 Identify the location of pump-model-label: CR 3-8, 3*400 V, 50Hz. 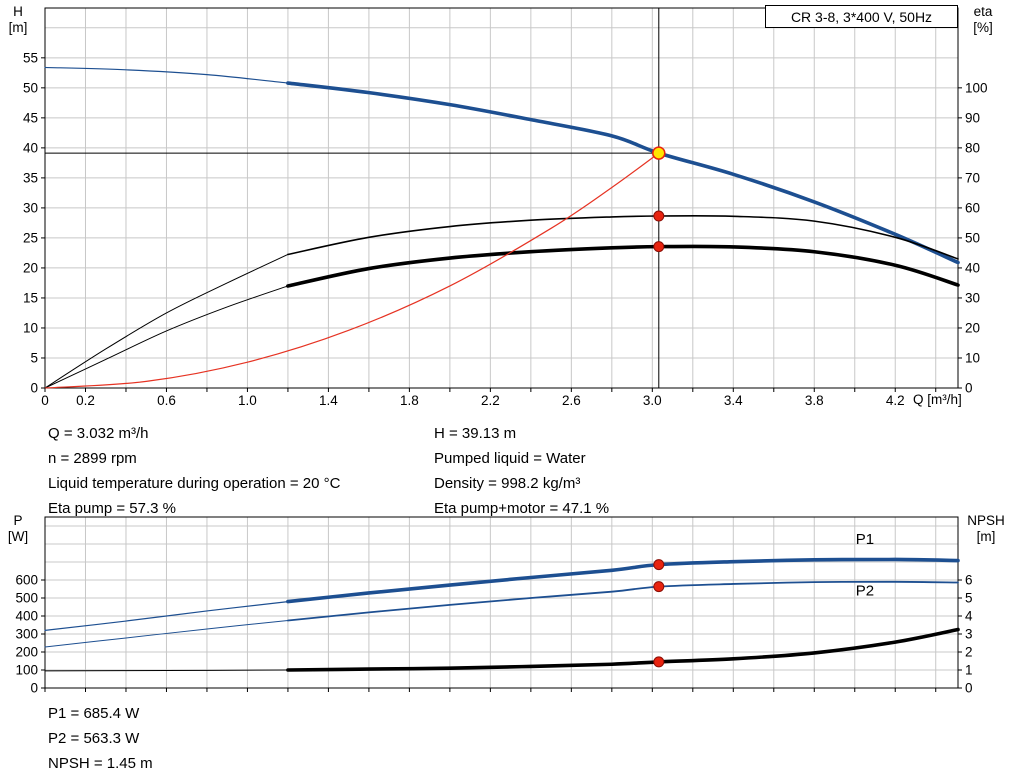
(861, 16).